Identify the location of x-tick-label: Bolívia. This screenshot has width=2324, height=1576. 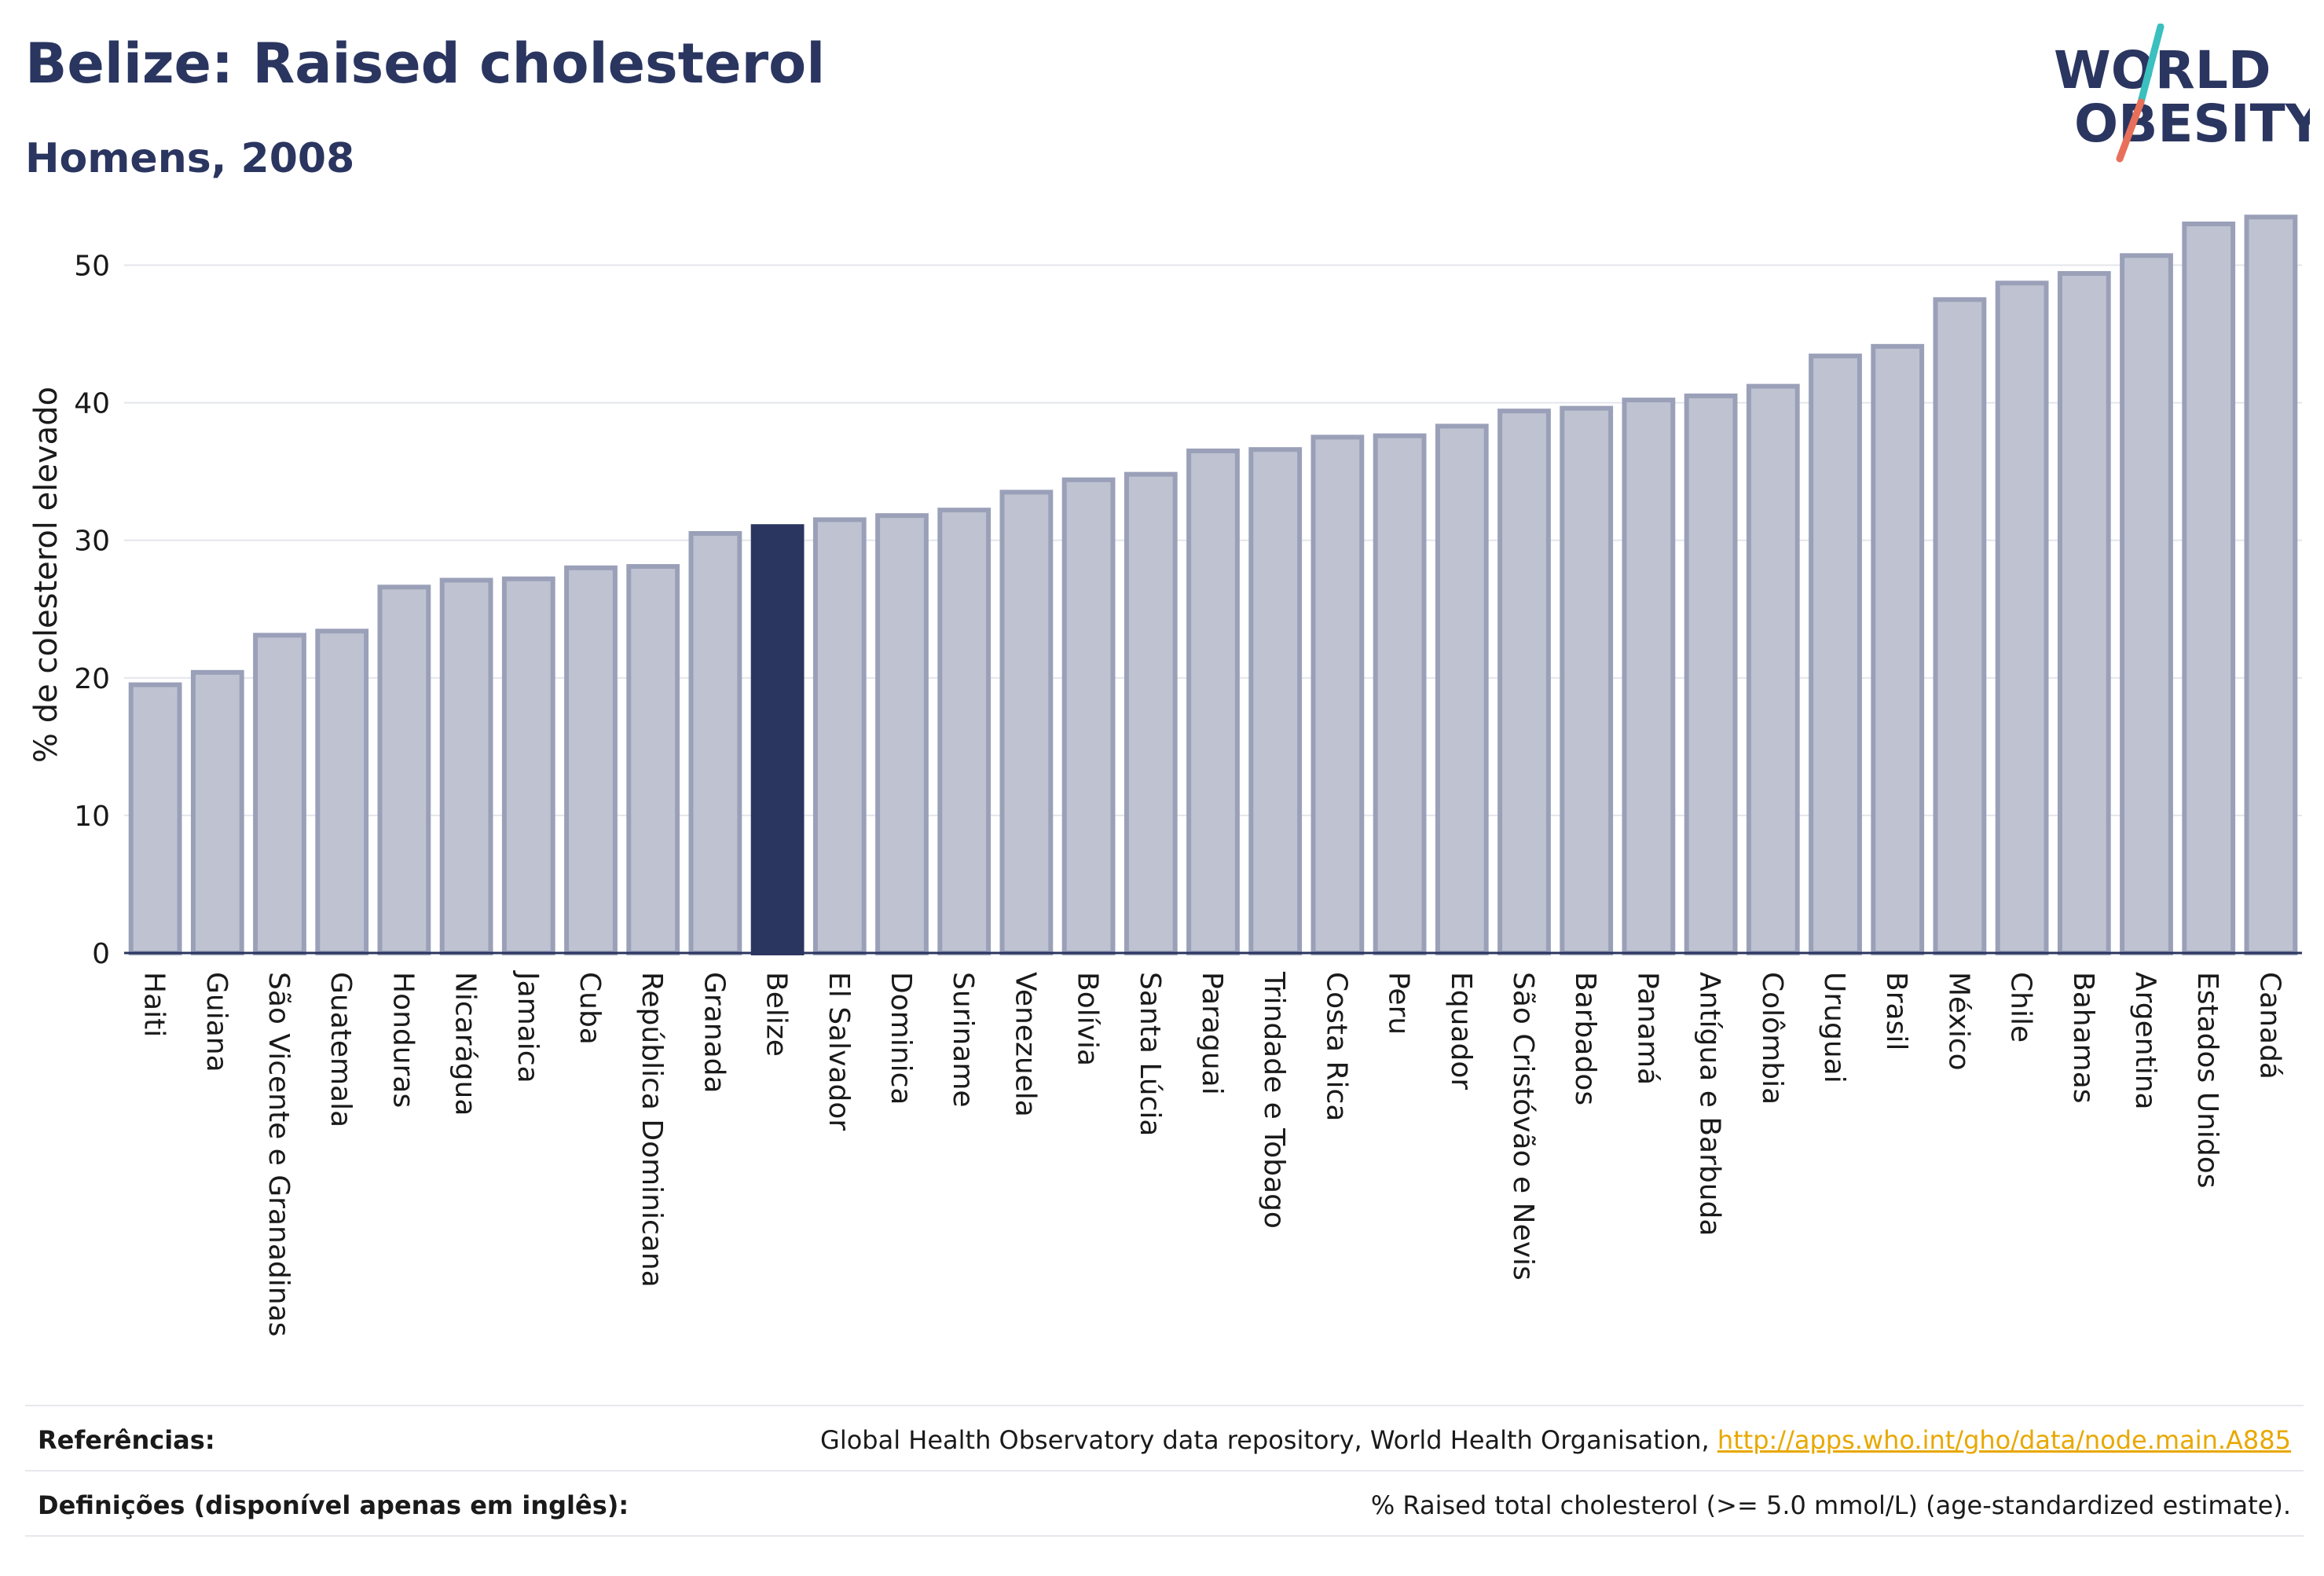
(1088, 1019).